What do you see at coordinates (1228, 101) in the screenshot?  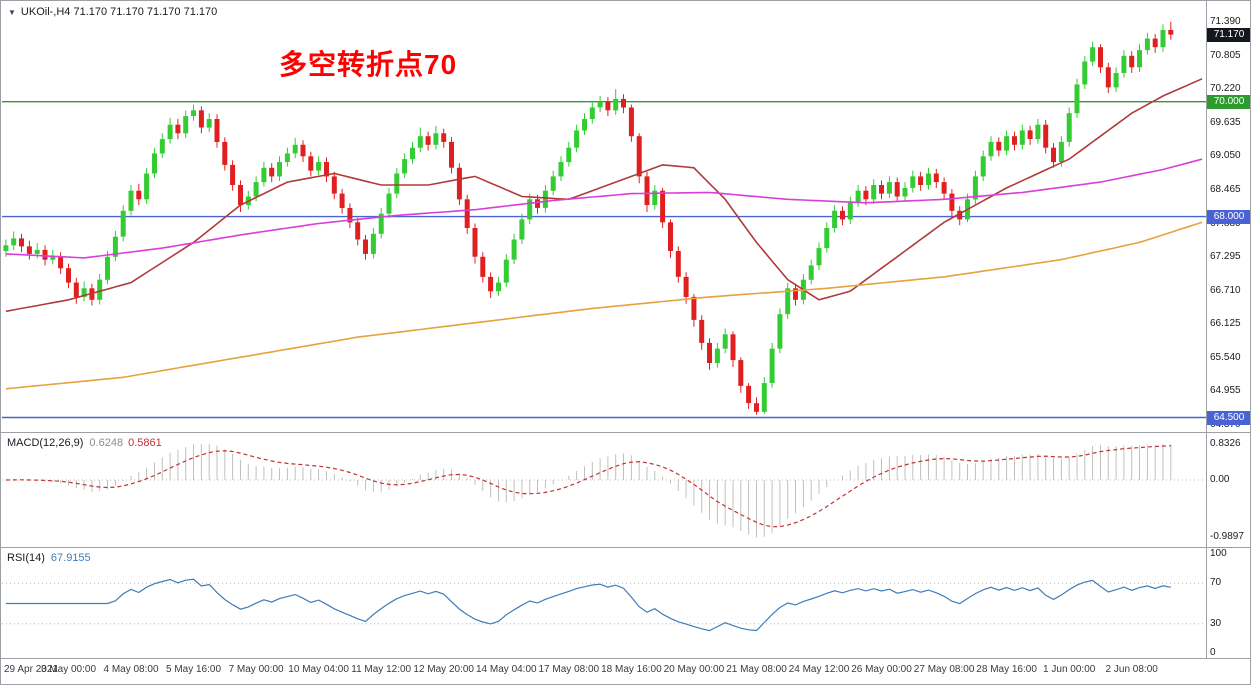 I see `level-badge-70: 70.000` at bounding box center [1228, 101].